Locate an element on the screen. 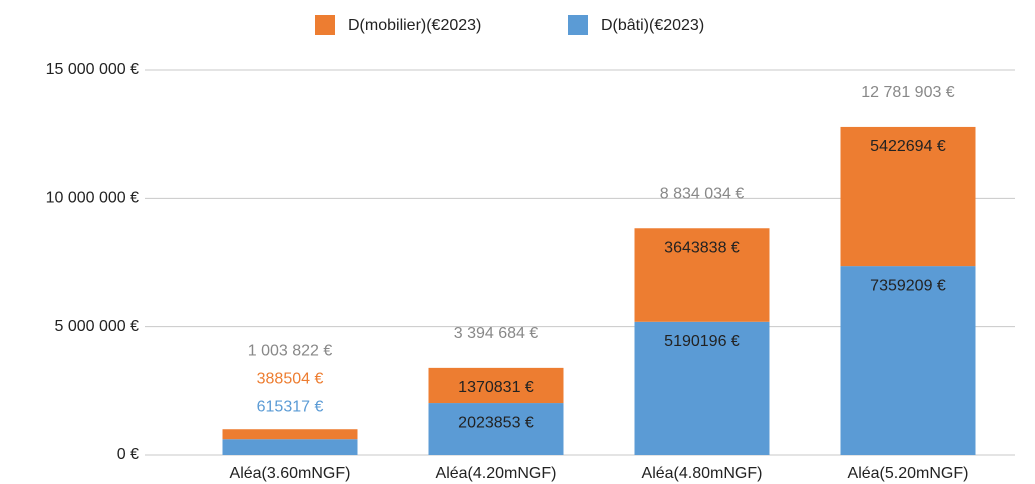 The width and height of the screenshot is (1035, 484). data-label: 5422694 € is located at coordinates (908, 146).